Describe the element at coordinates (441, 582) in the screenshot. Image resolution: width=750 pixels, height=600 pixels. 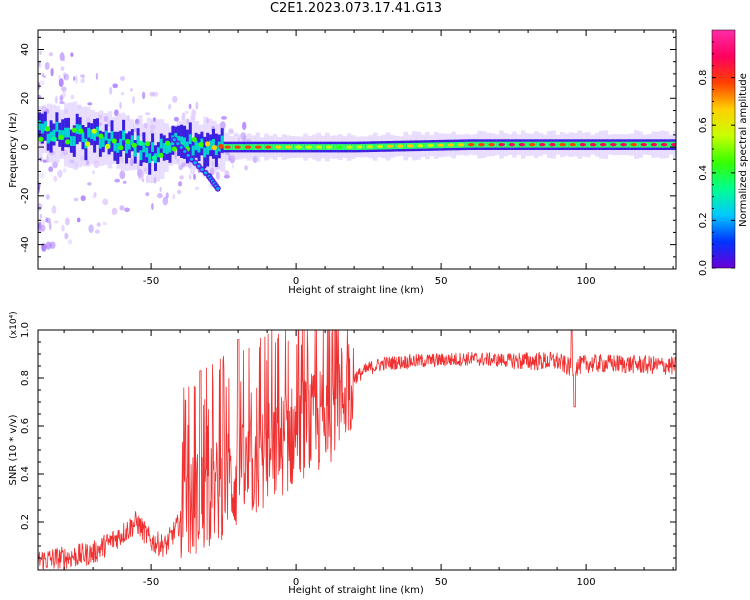
I see `bottom-x-tick-label: 50` at that location.